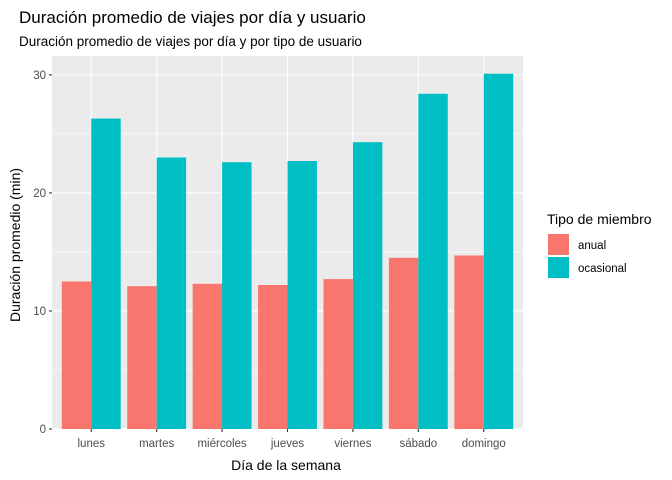 This screenshot has width=672, height=480. What do you see at coordinates (367, 285) in the screenshot?
I see `bar-ocasional-viernes` at bounding box center [367, 285].